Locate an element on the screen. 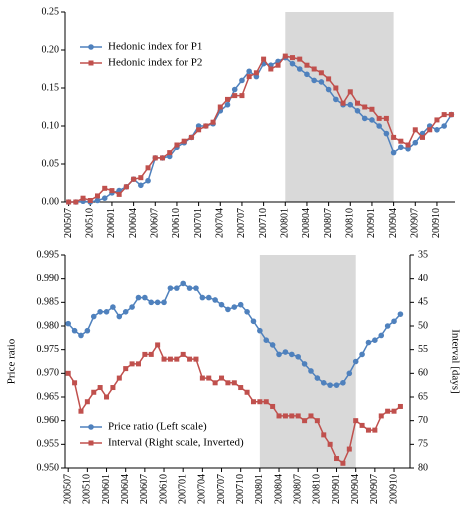 Image resolution: width=468 pixels, height=521 pixels. y-axis-label: Price ratio is located at coordinates (12, 361).